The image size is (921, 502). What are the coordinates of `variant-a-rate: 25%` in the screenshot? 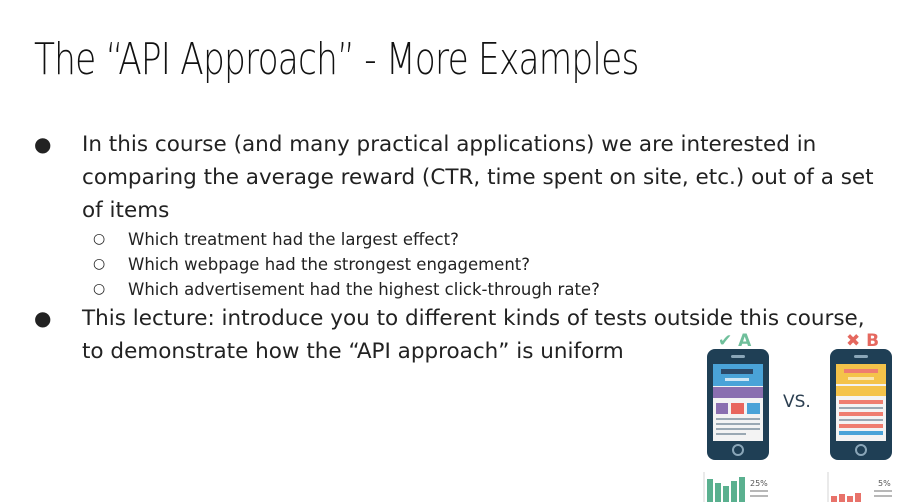 It's located at (759, 483).